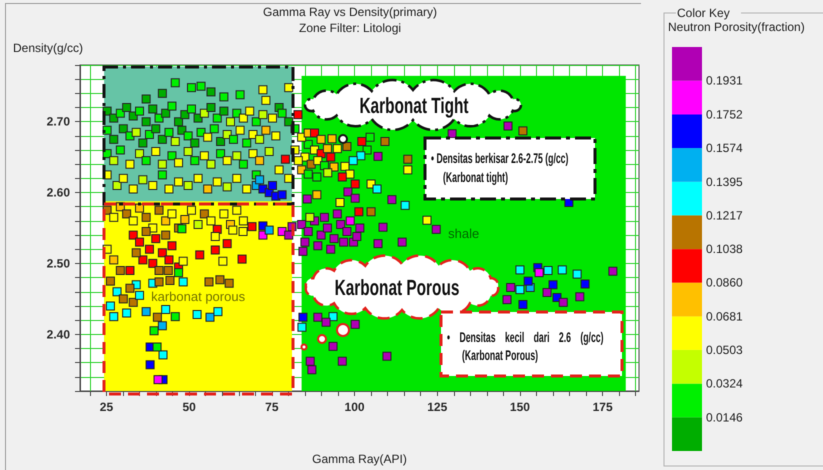  Describe the element at coordinates (414, 106) in the screenshot. I see `annotation: Karbonat Tight` at that location.